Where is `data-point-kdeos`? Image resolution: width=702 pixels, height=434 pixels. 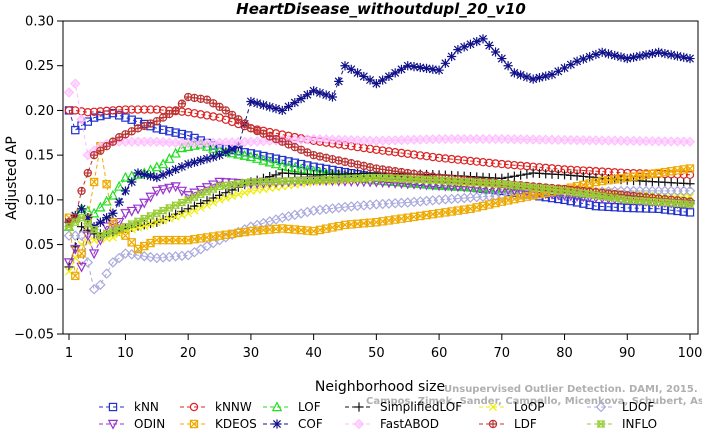 data-point-kdeos is located at coordinates (106, 184).